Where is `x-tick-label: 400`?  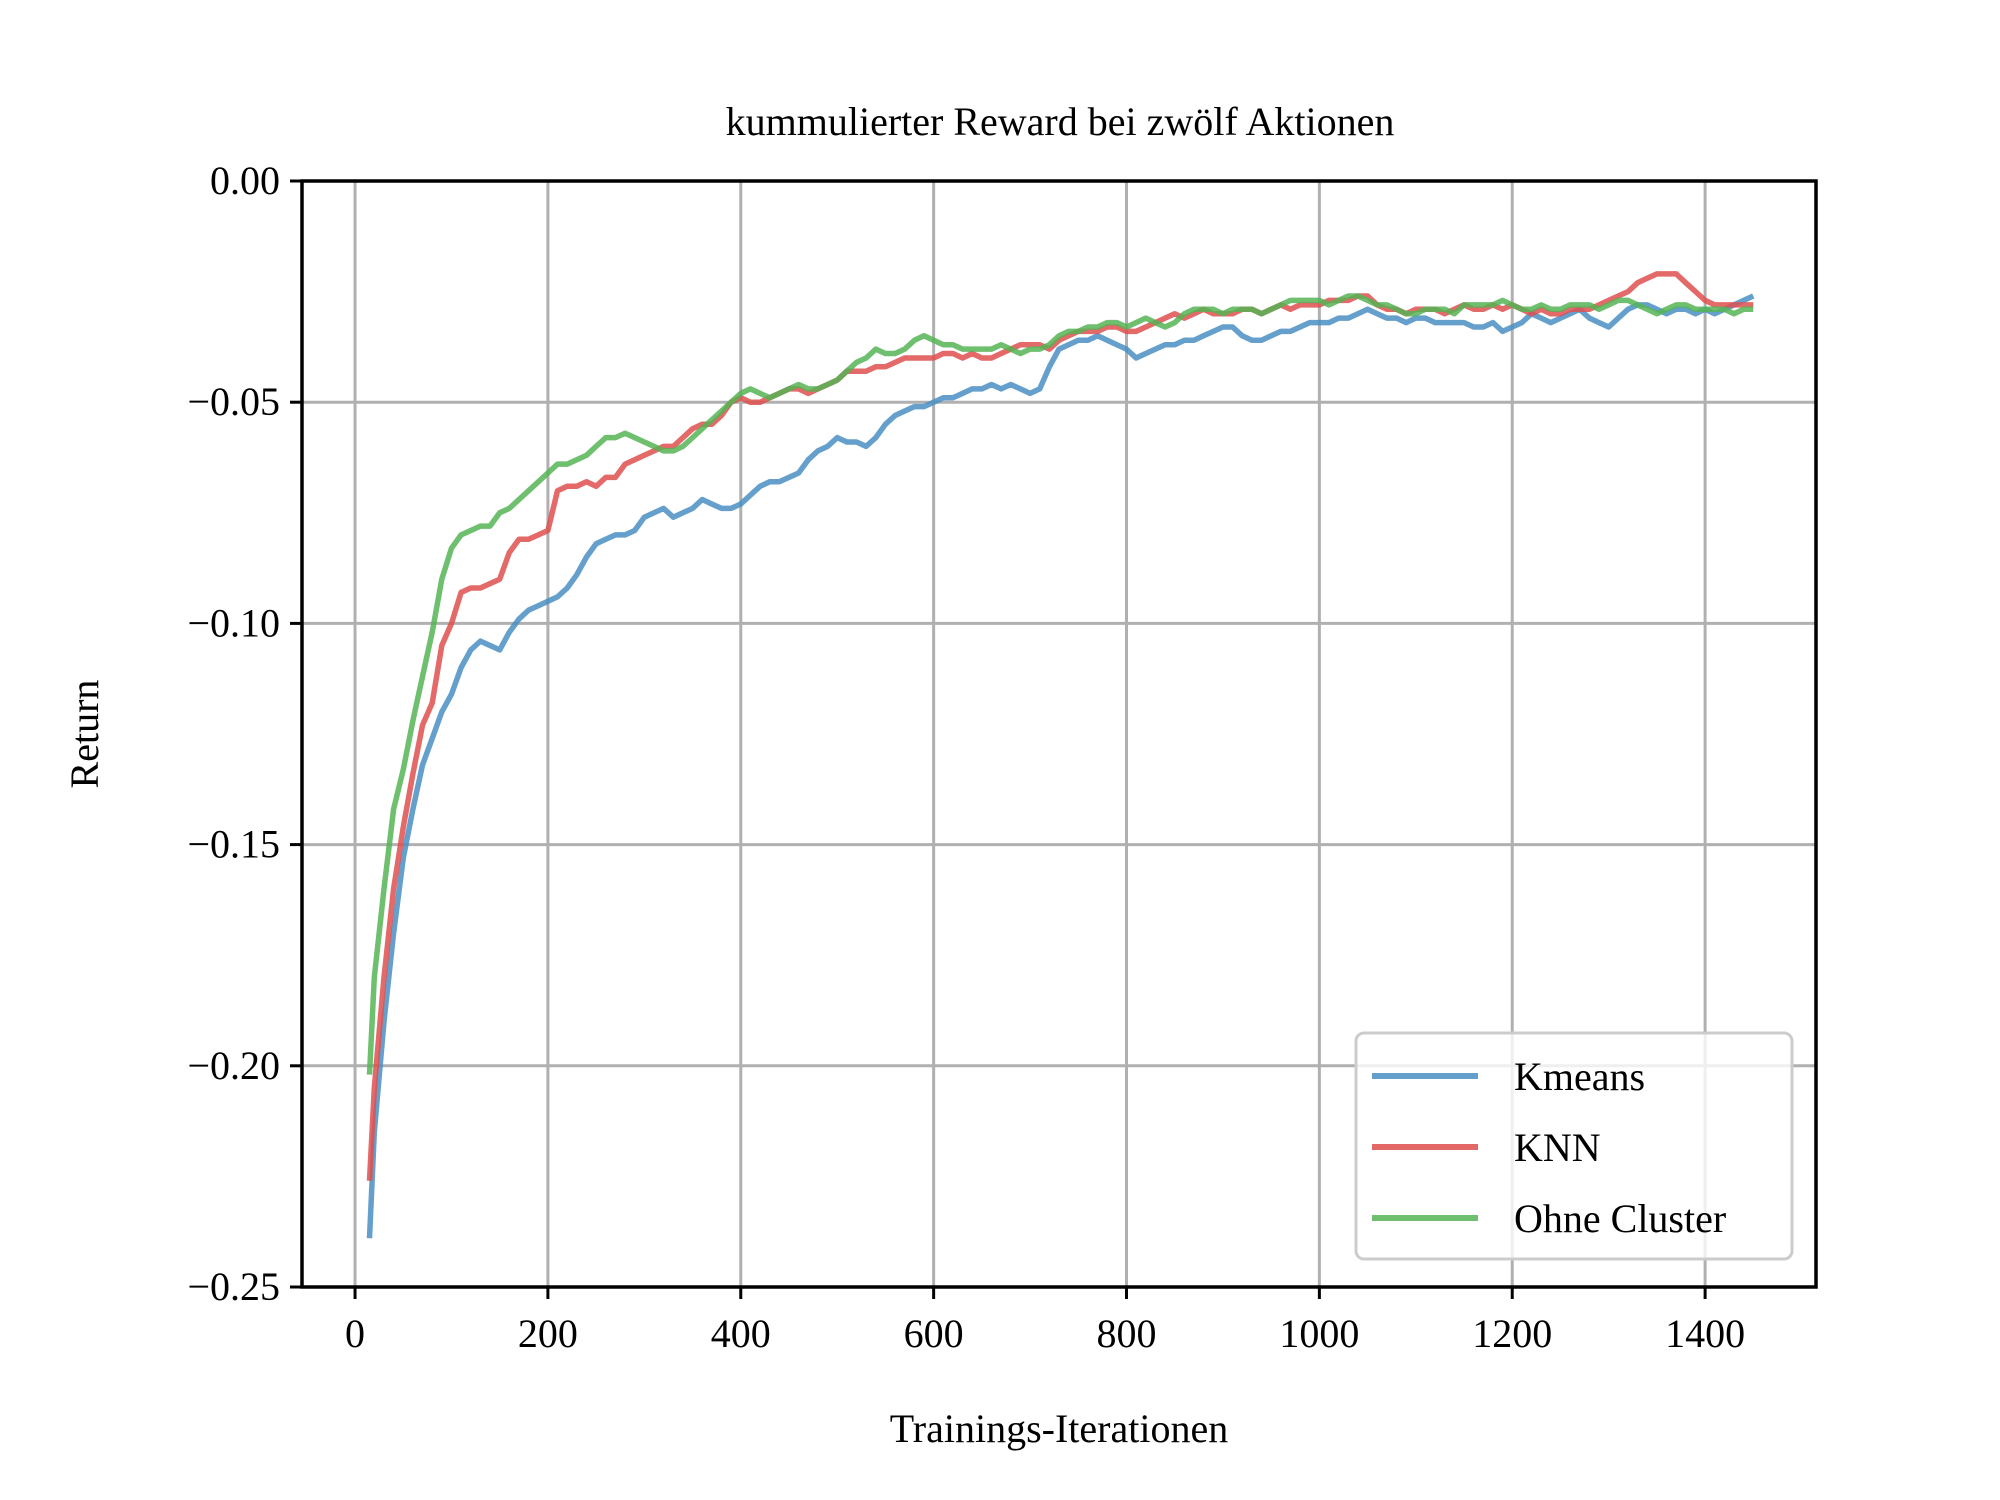
x-tick-label: 400 is located at coordinates (741, 1333).